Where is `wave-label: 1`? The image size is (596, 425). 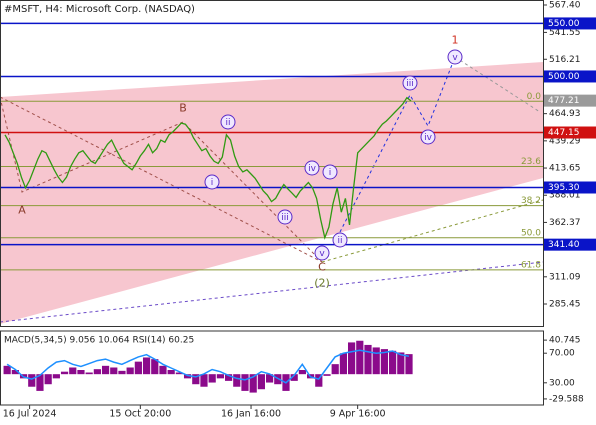 wave-label: 1 is located at coordinates (455, 40).